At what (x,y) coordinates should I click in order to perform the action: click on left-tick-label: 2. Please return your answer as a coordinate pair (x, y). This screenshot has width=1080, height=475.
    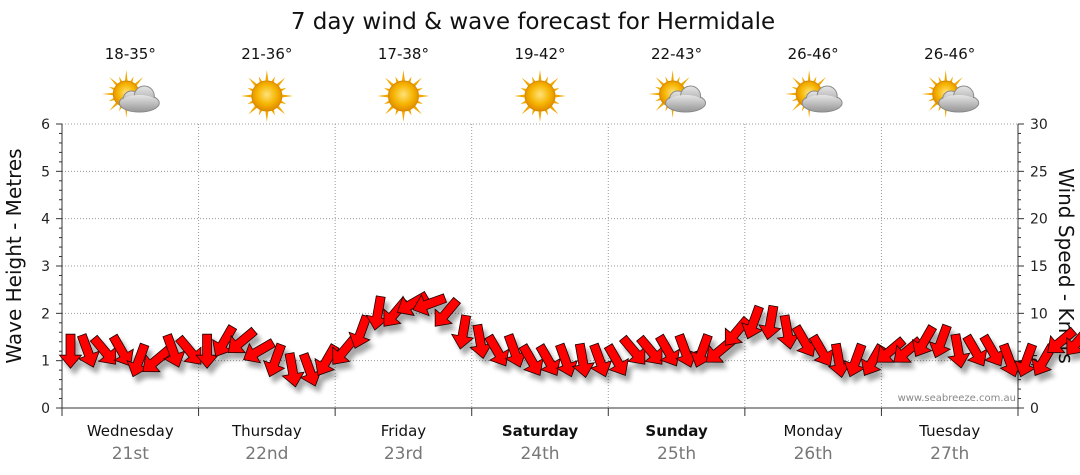
    Looking at the image, I should click on (45, 314).